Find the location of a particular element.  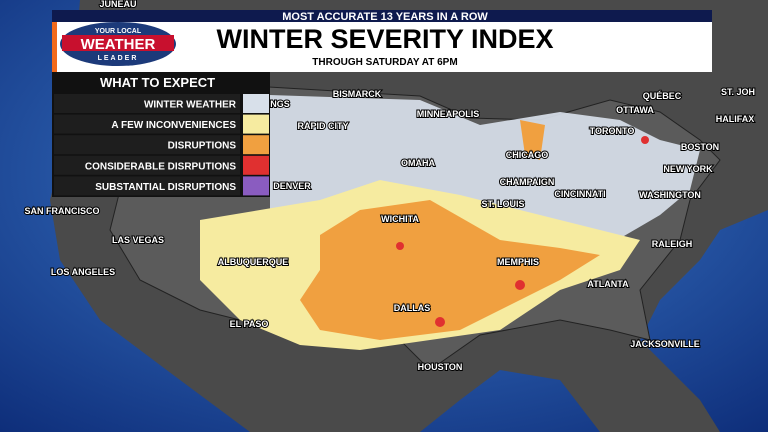

city-label: LAS VEGAS is located at coordinates (138, 240).